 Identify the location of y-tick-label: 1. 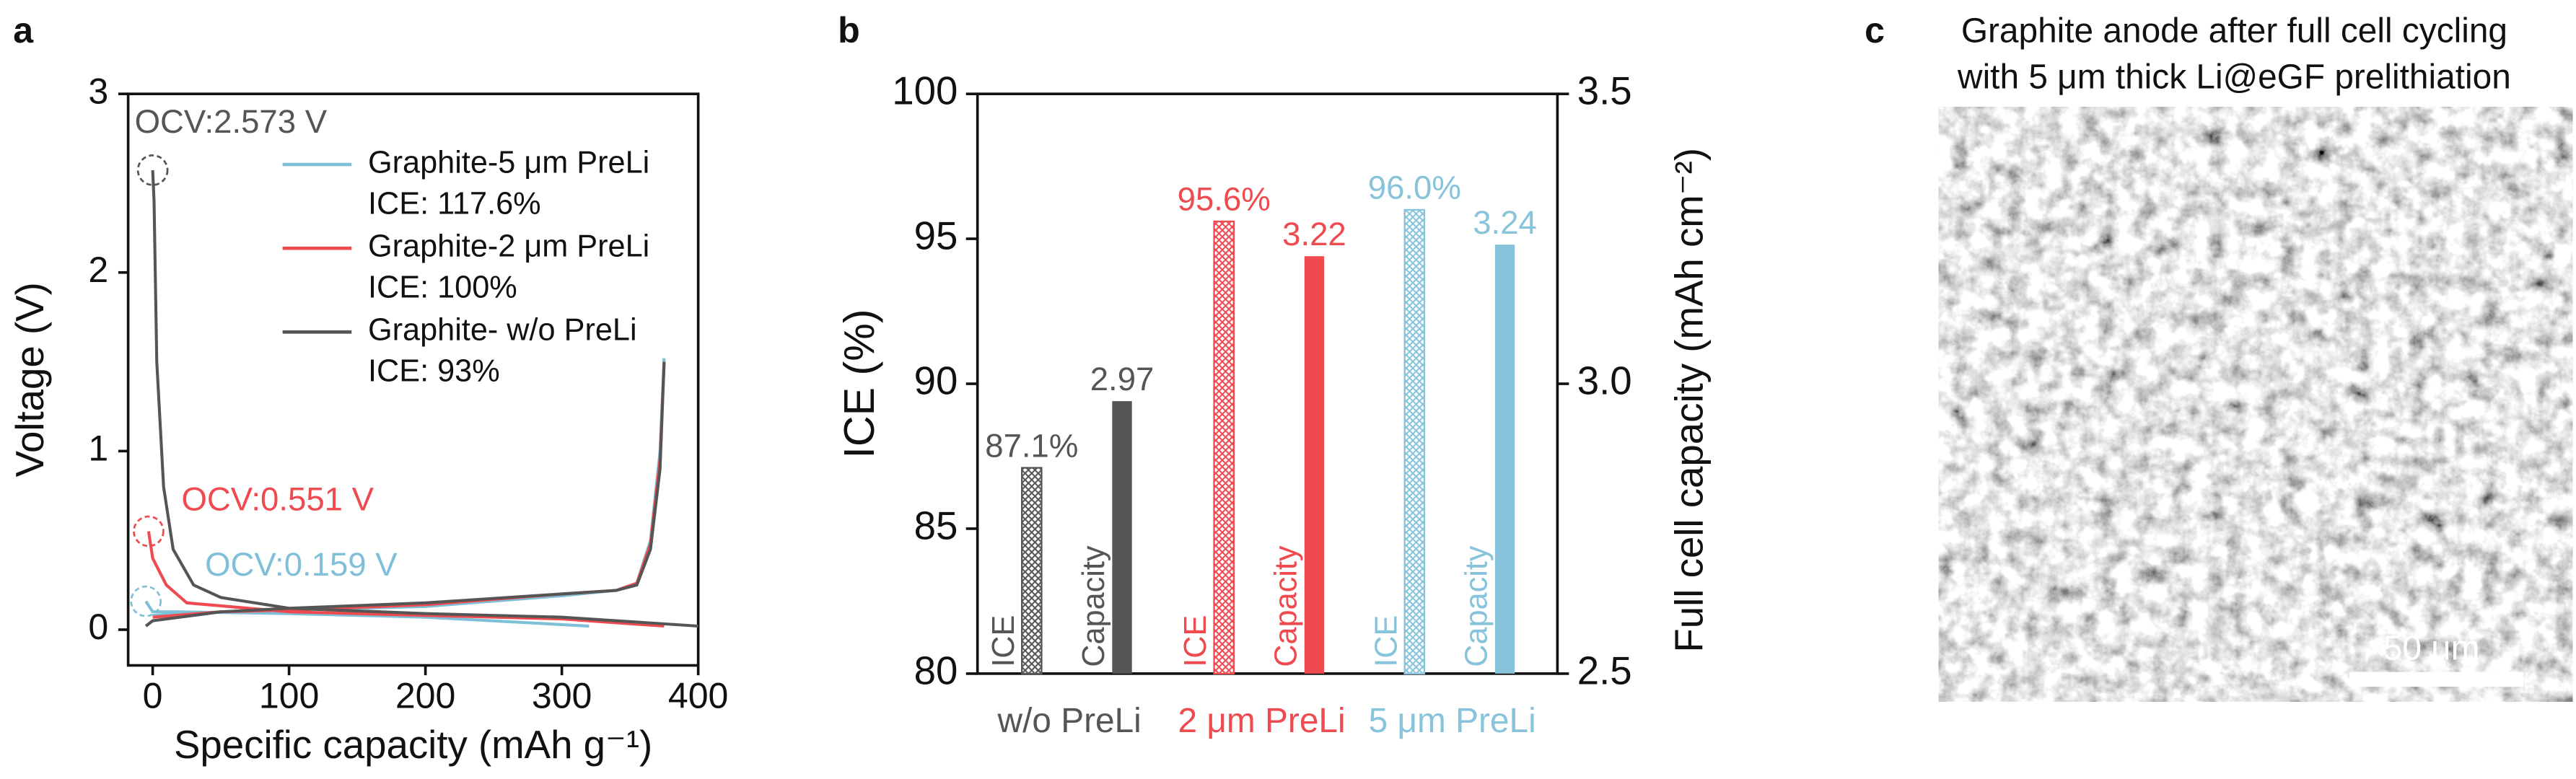
(98, 449).